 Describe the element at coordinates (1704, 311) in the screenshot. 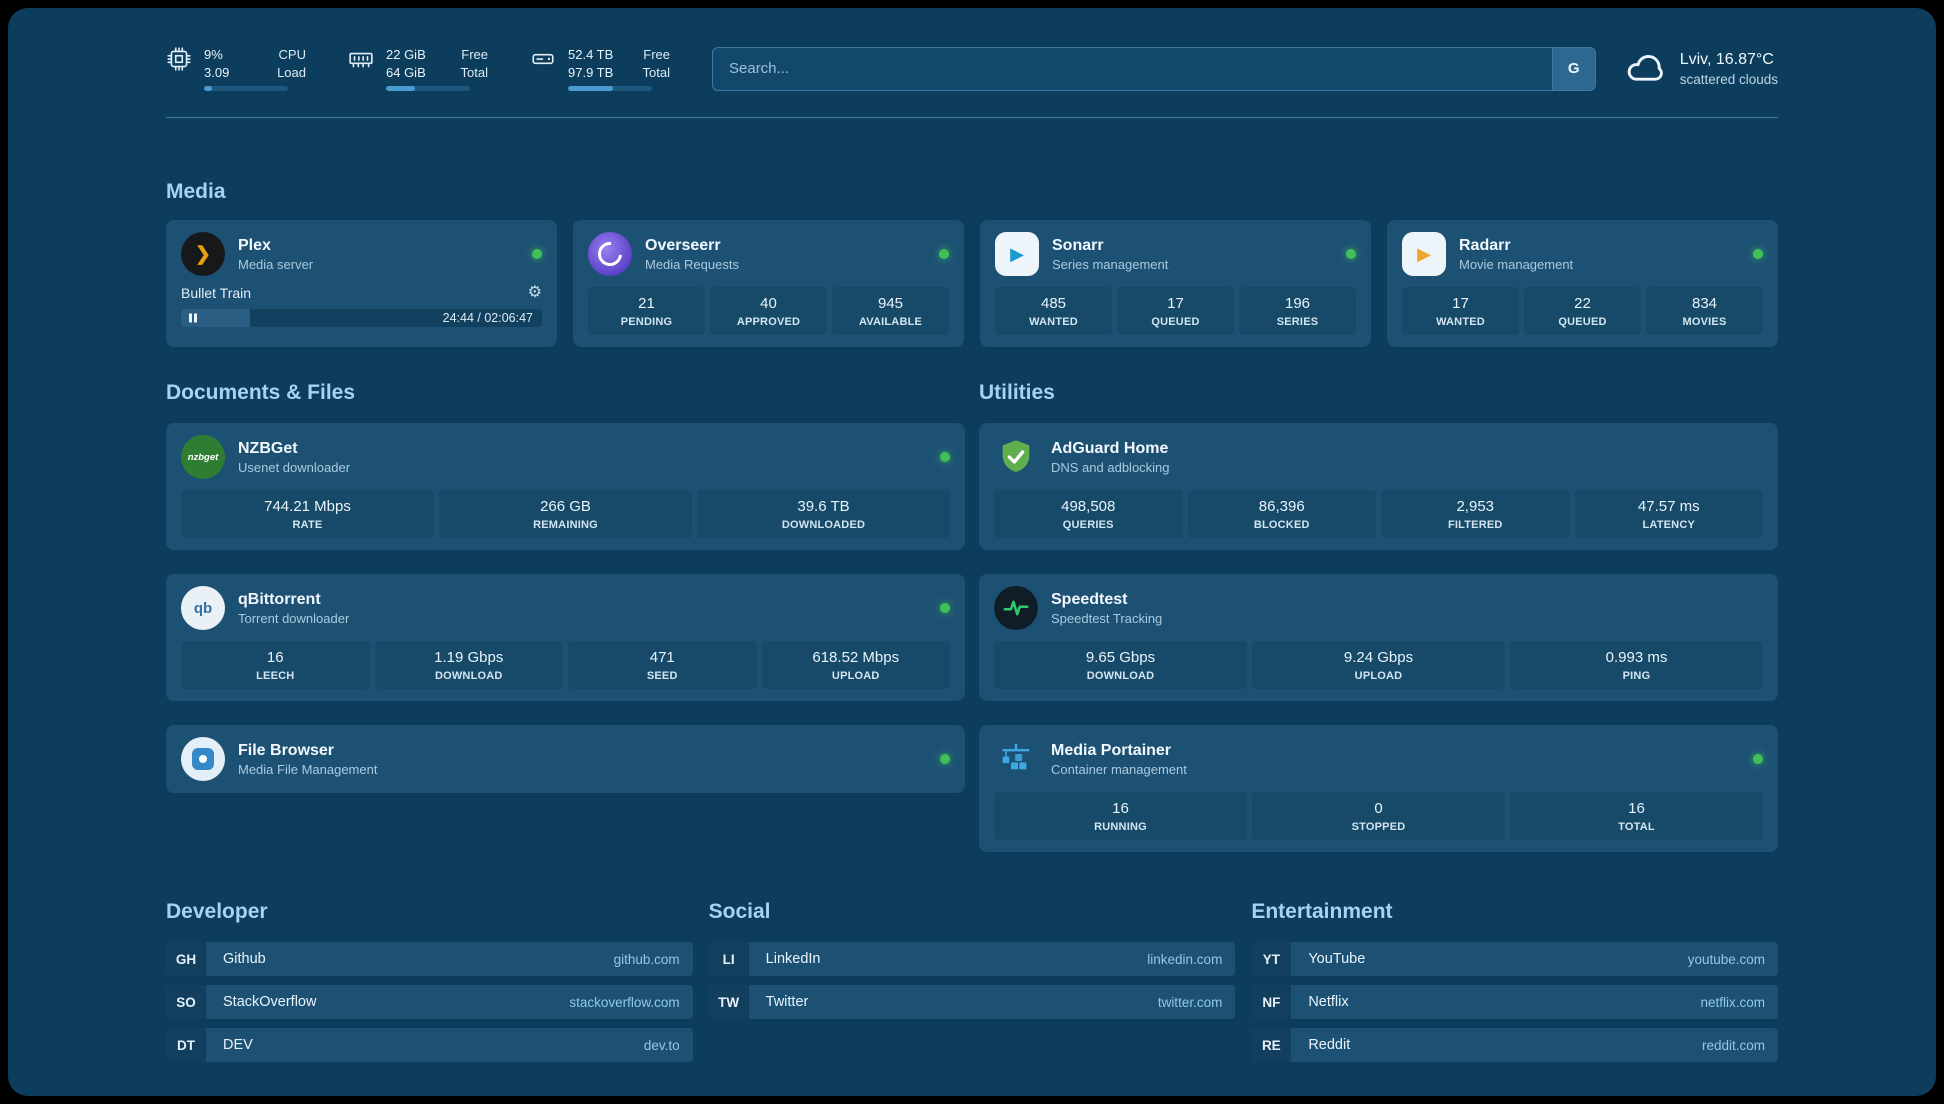

I see `stat-tile: 834 MOVIES` at that location.